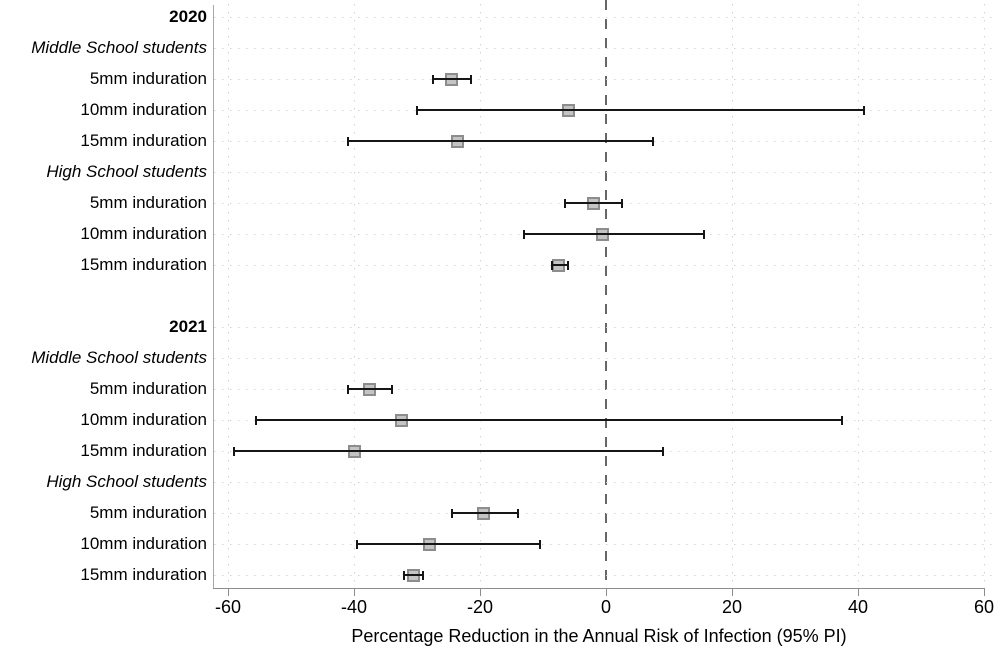  I want to click on x-axis-line, so click(599, 588).